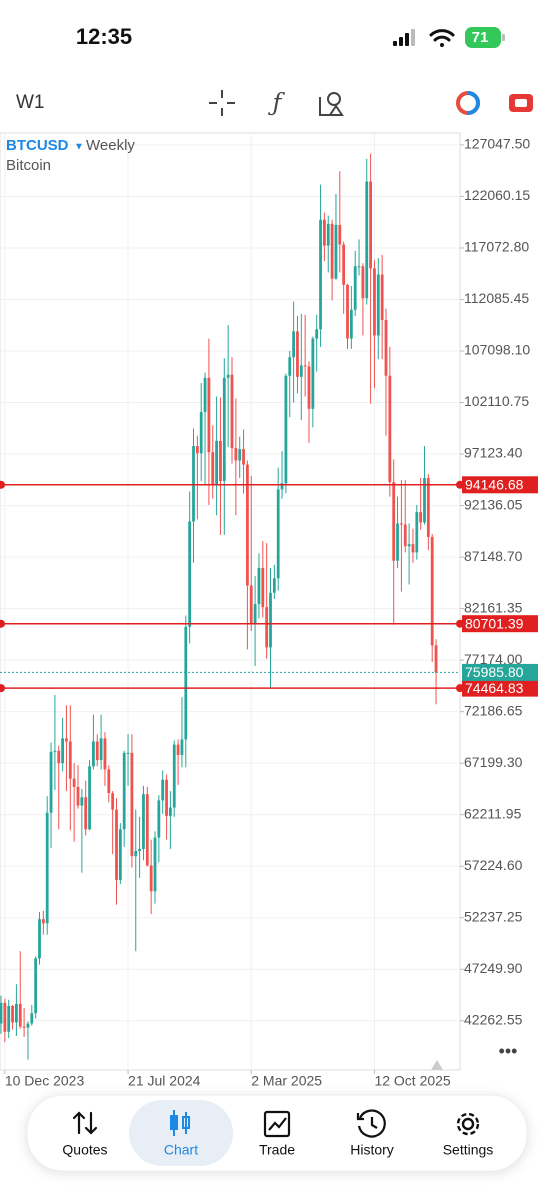 The width and height of the screenshot is (554, 1200). What do you see at coordinates (372, 1150) in the screenshot?
I see `nav-label: History` at bounding box center [372, 1150].